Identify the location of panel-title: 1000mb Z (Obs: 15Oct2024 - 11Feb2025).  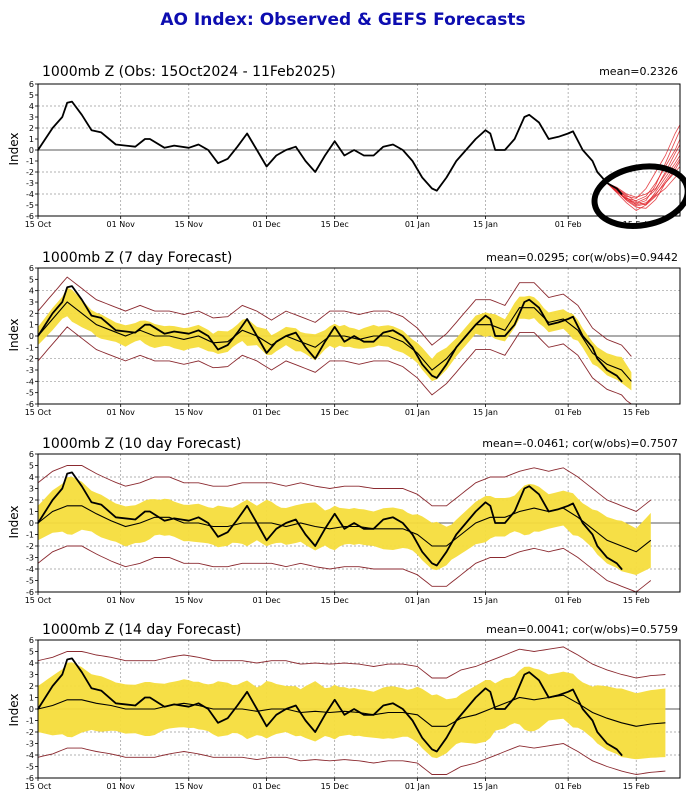
(189, 72).